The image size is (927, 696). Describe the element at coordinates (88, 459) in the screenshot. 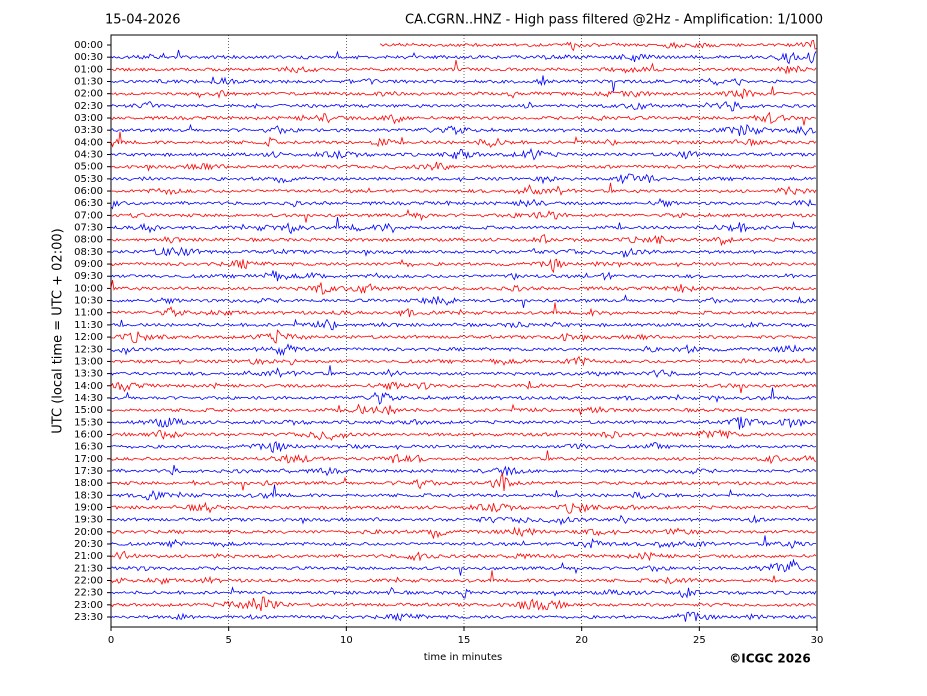

I see `y-tick-label: 17:00` at that location.